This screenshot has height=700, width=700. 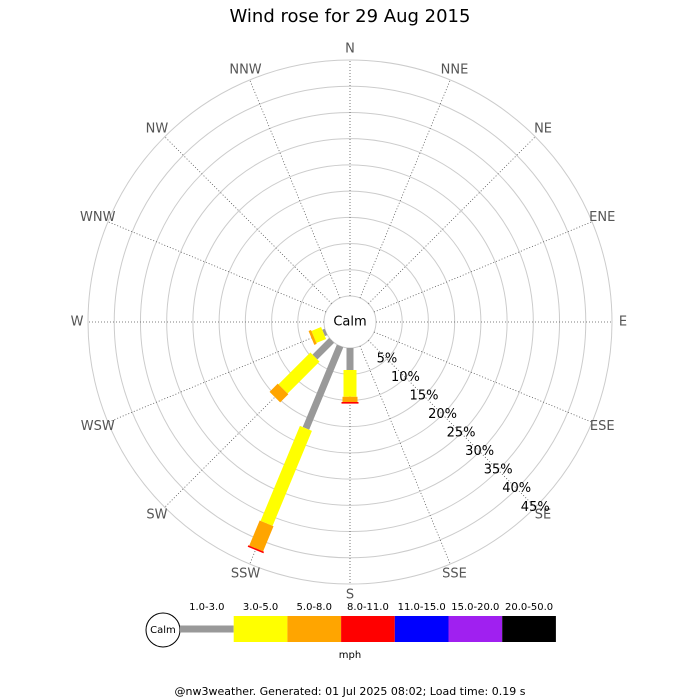 I want to click on direction-label: ENE, so click(x=602, y=217).